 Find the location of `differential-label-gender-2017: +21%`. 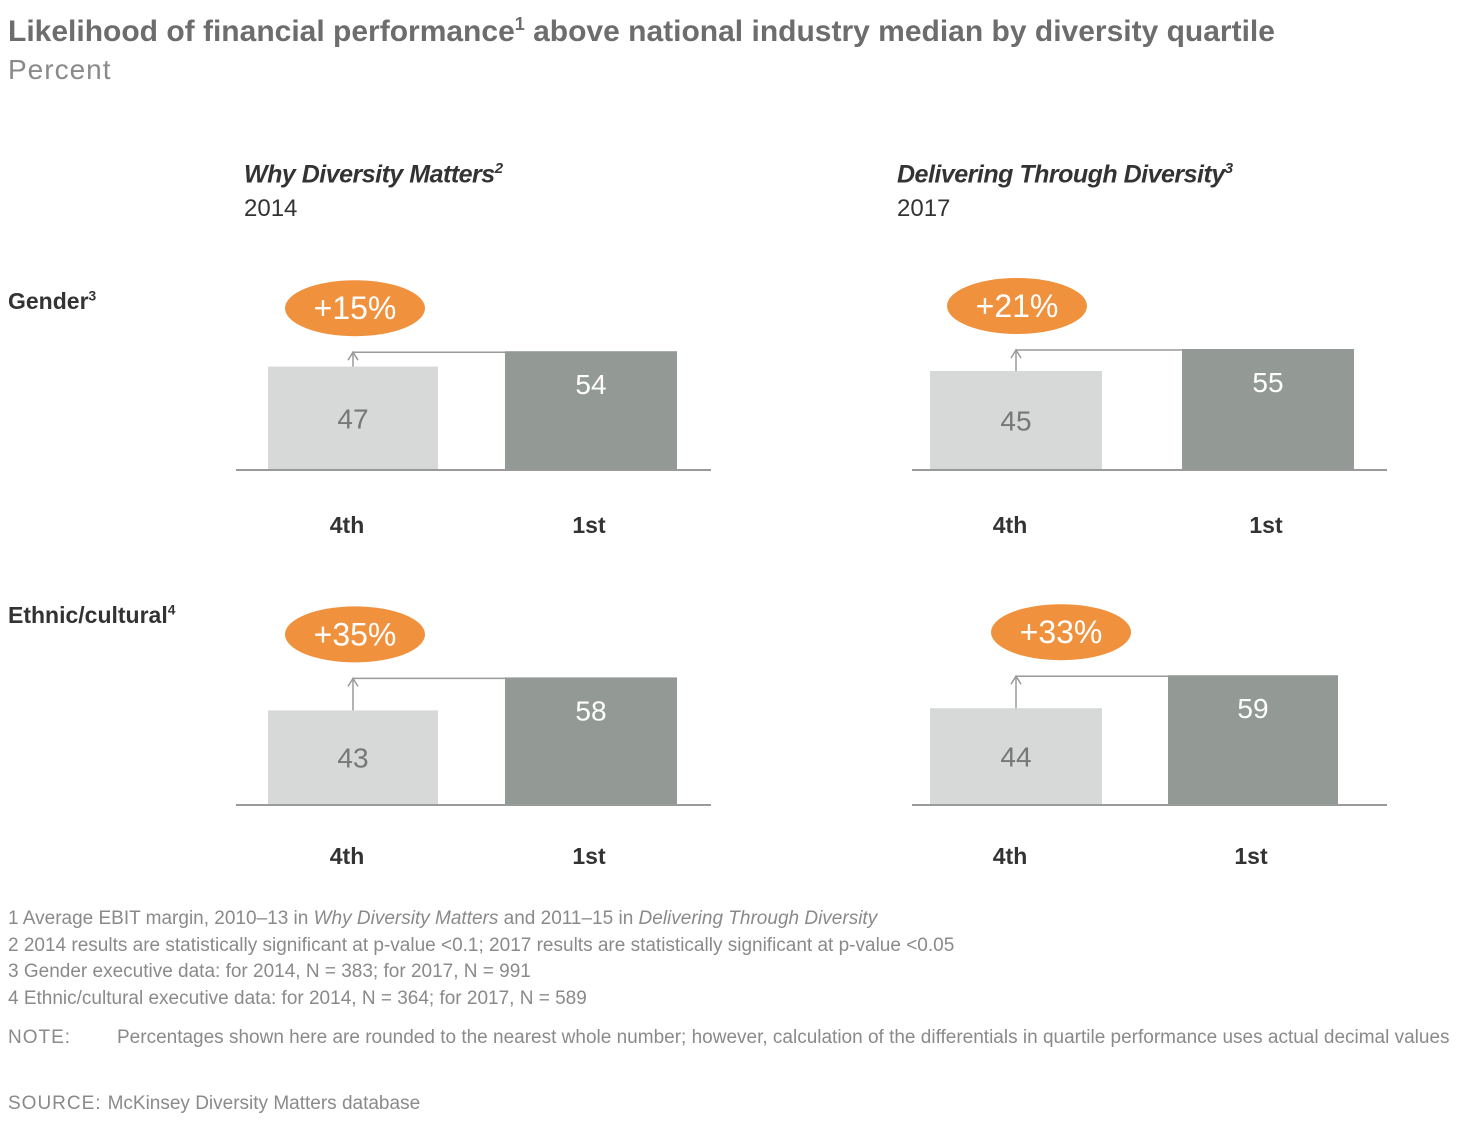

differential-label-gender-2017: +21% is located at coordinates (1017, 306).